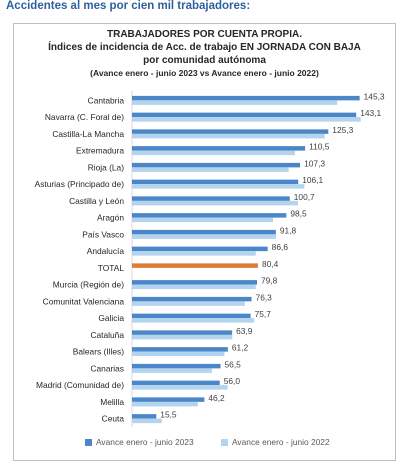 This screenshot has width=403, height=467. What do you see at coordinates (342, 130) in the screenshot?
I see `value-label: 125,3` at bounding box center [342, 130].